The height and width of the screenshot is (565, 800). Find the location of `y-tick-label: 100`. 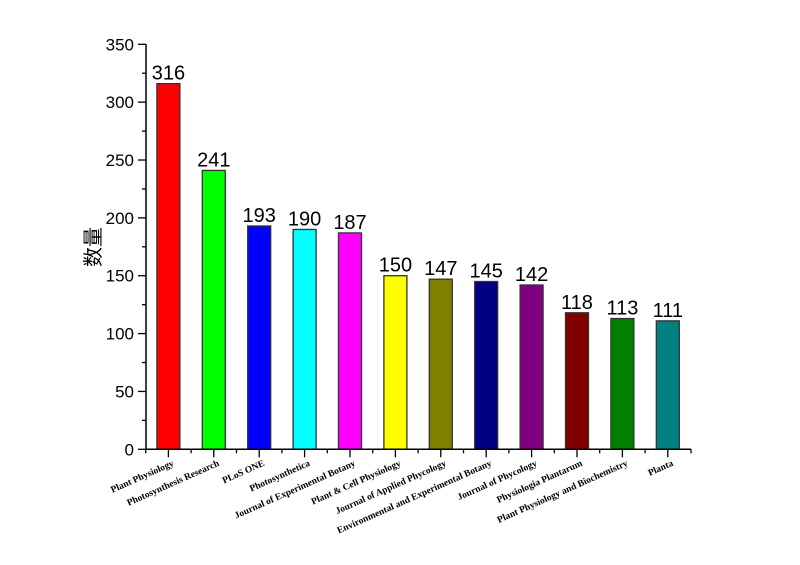

y-tick-label: 100 is located at coordinates (120, 334).